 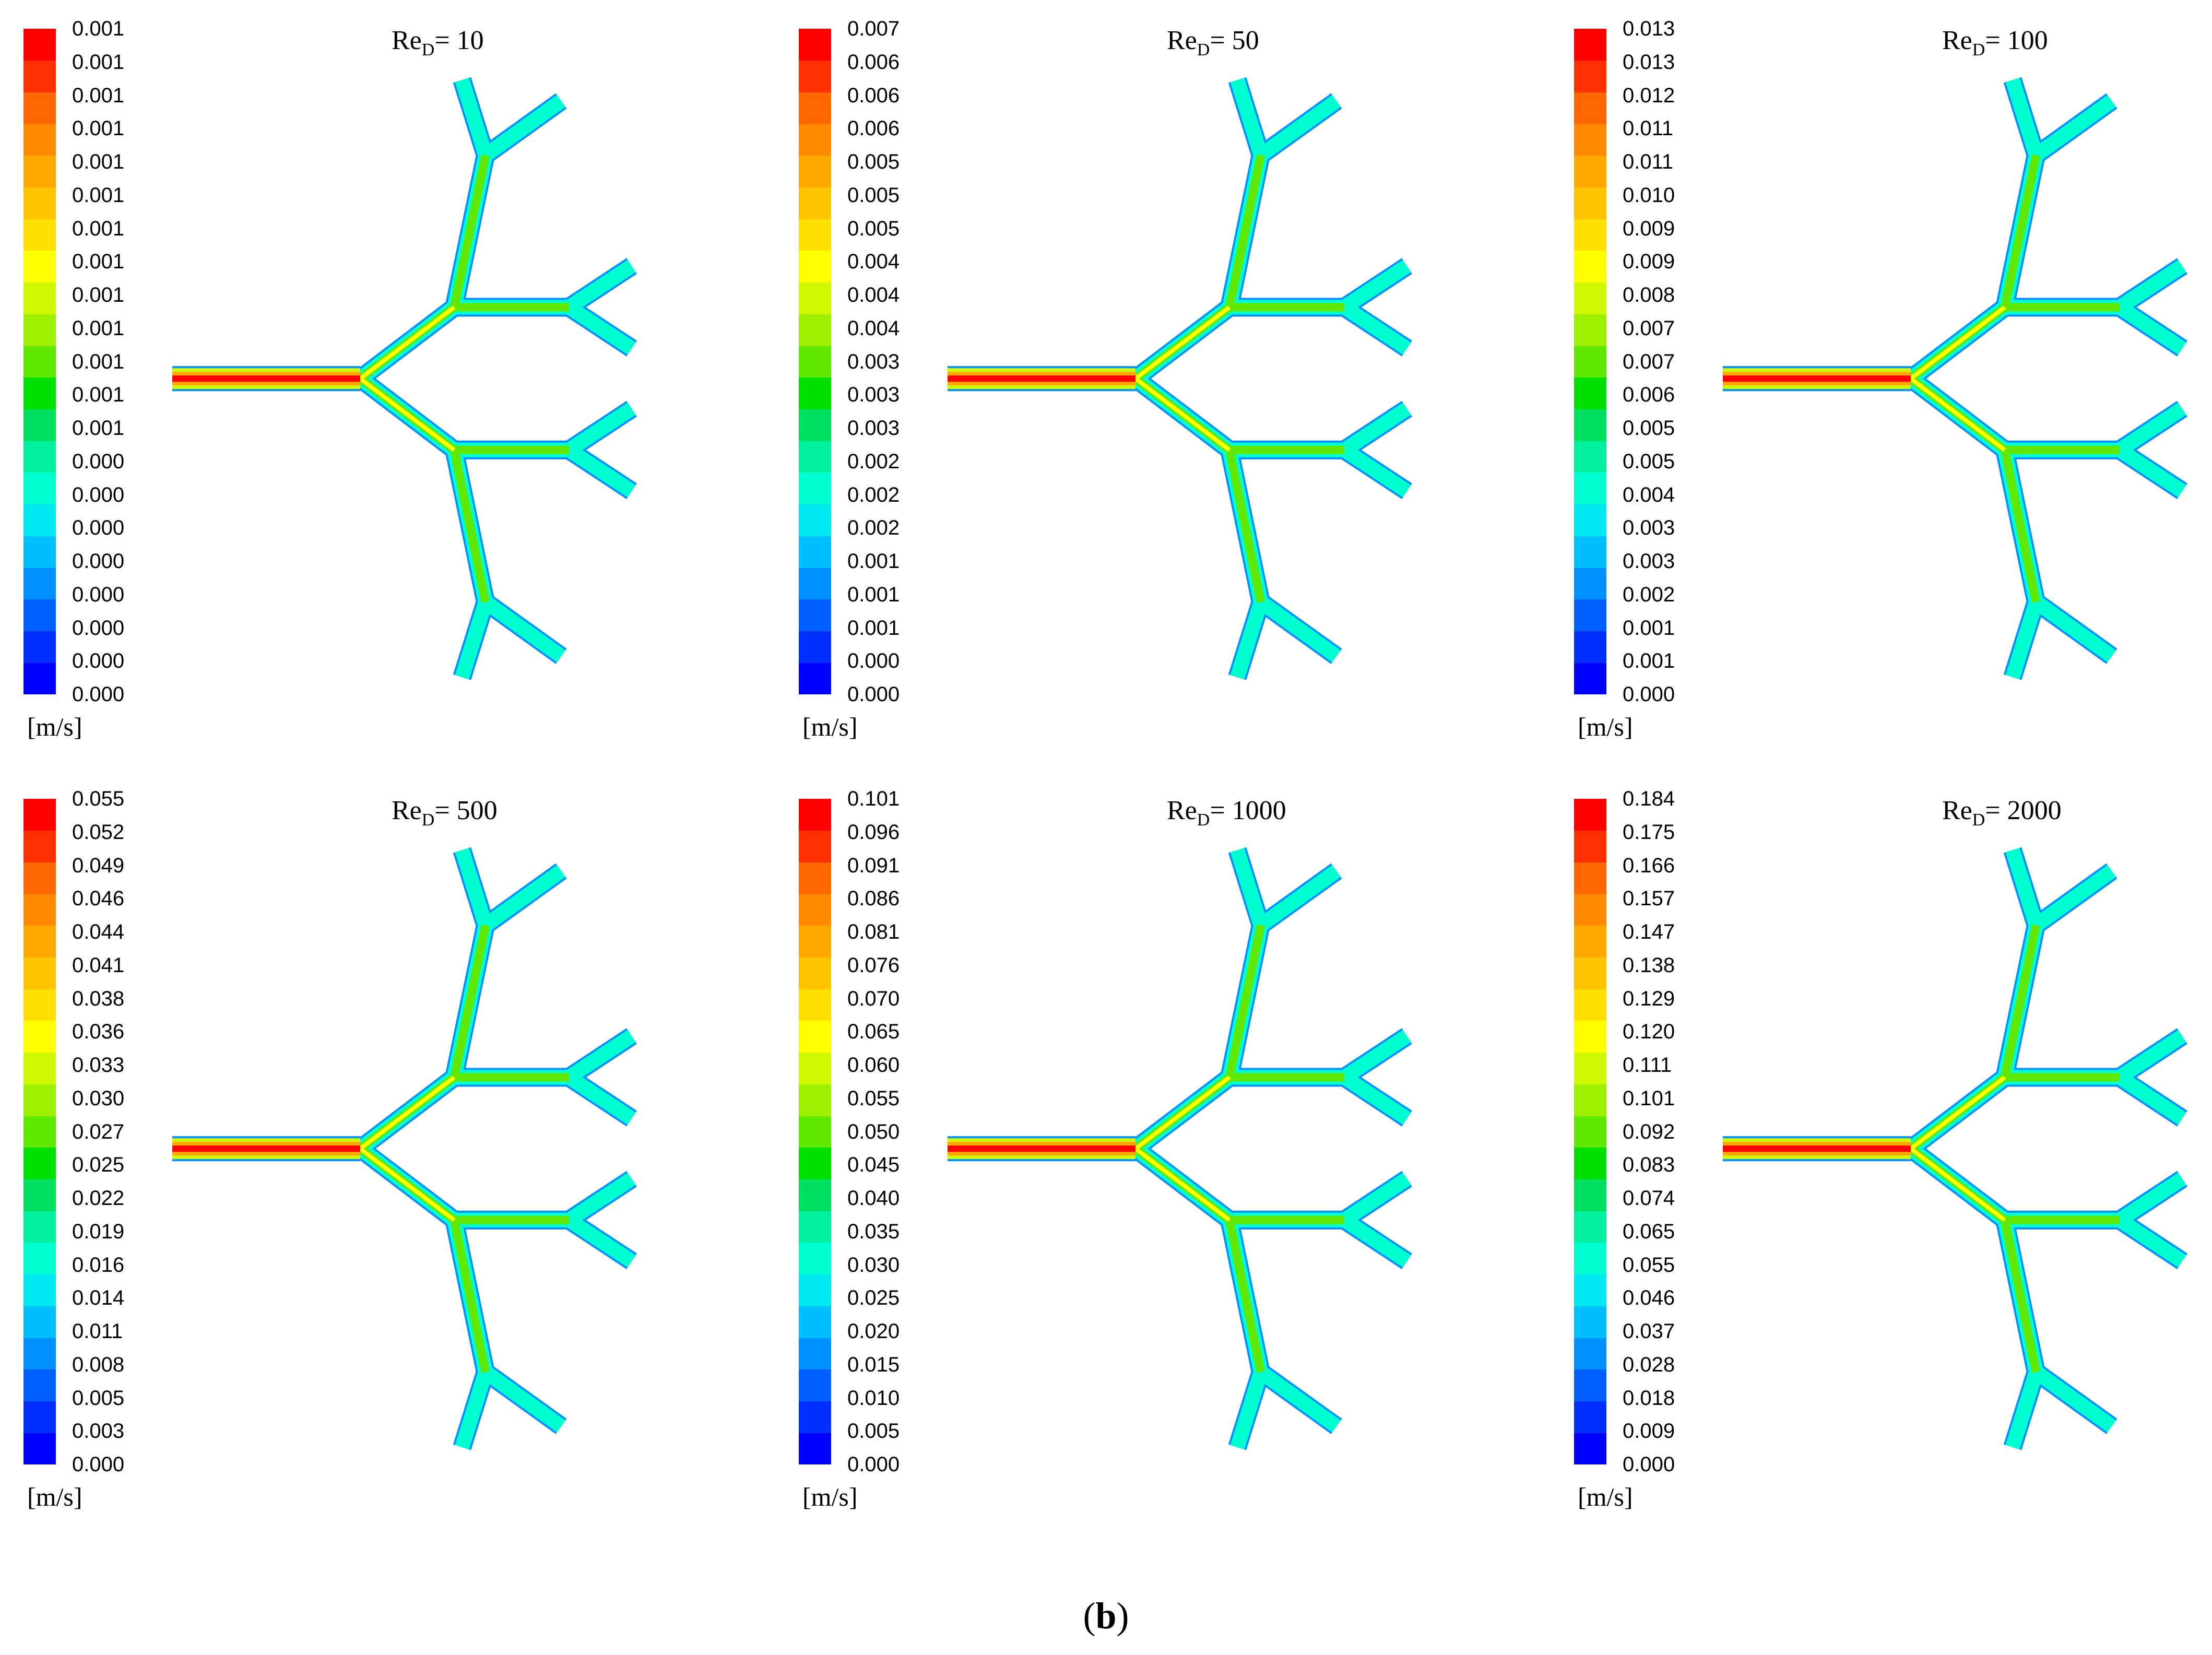 I want to click on colorbar-tick-label: 0.006, so click(x=1649, y=395).